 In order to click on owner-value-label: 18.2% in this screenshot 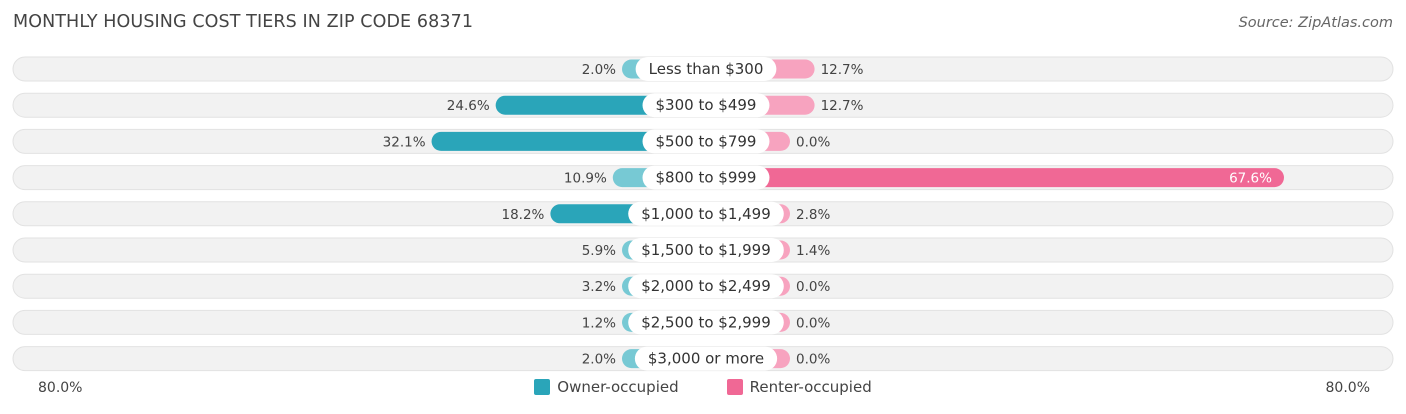, I will do `click(522, 215)`.